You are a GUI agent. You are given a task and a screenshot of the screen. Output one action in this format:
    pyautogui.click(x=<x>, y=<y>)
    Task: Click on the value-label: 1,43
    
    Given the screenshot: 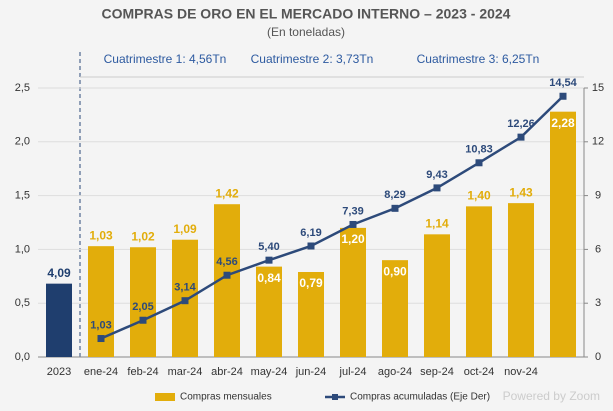 What is the action you would take?
    pyautogui.click(x=521, y=192)
    